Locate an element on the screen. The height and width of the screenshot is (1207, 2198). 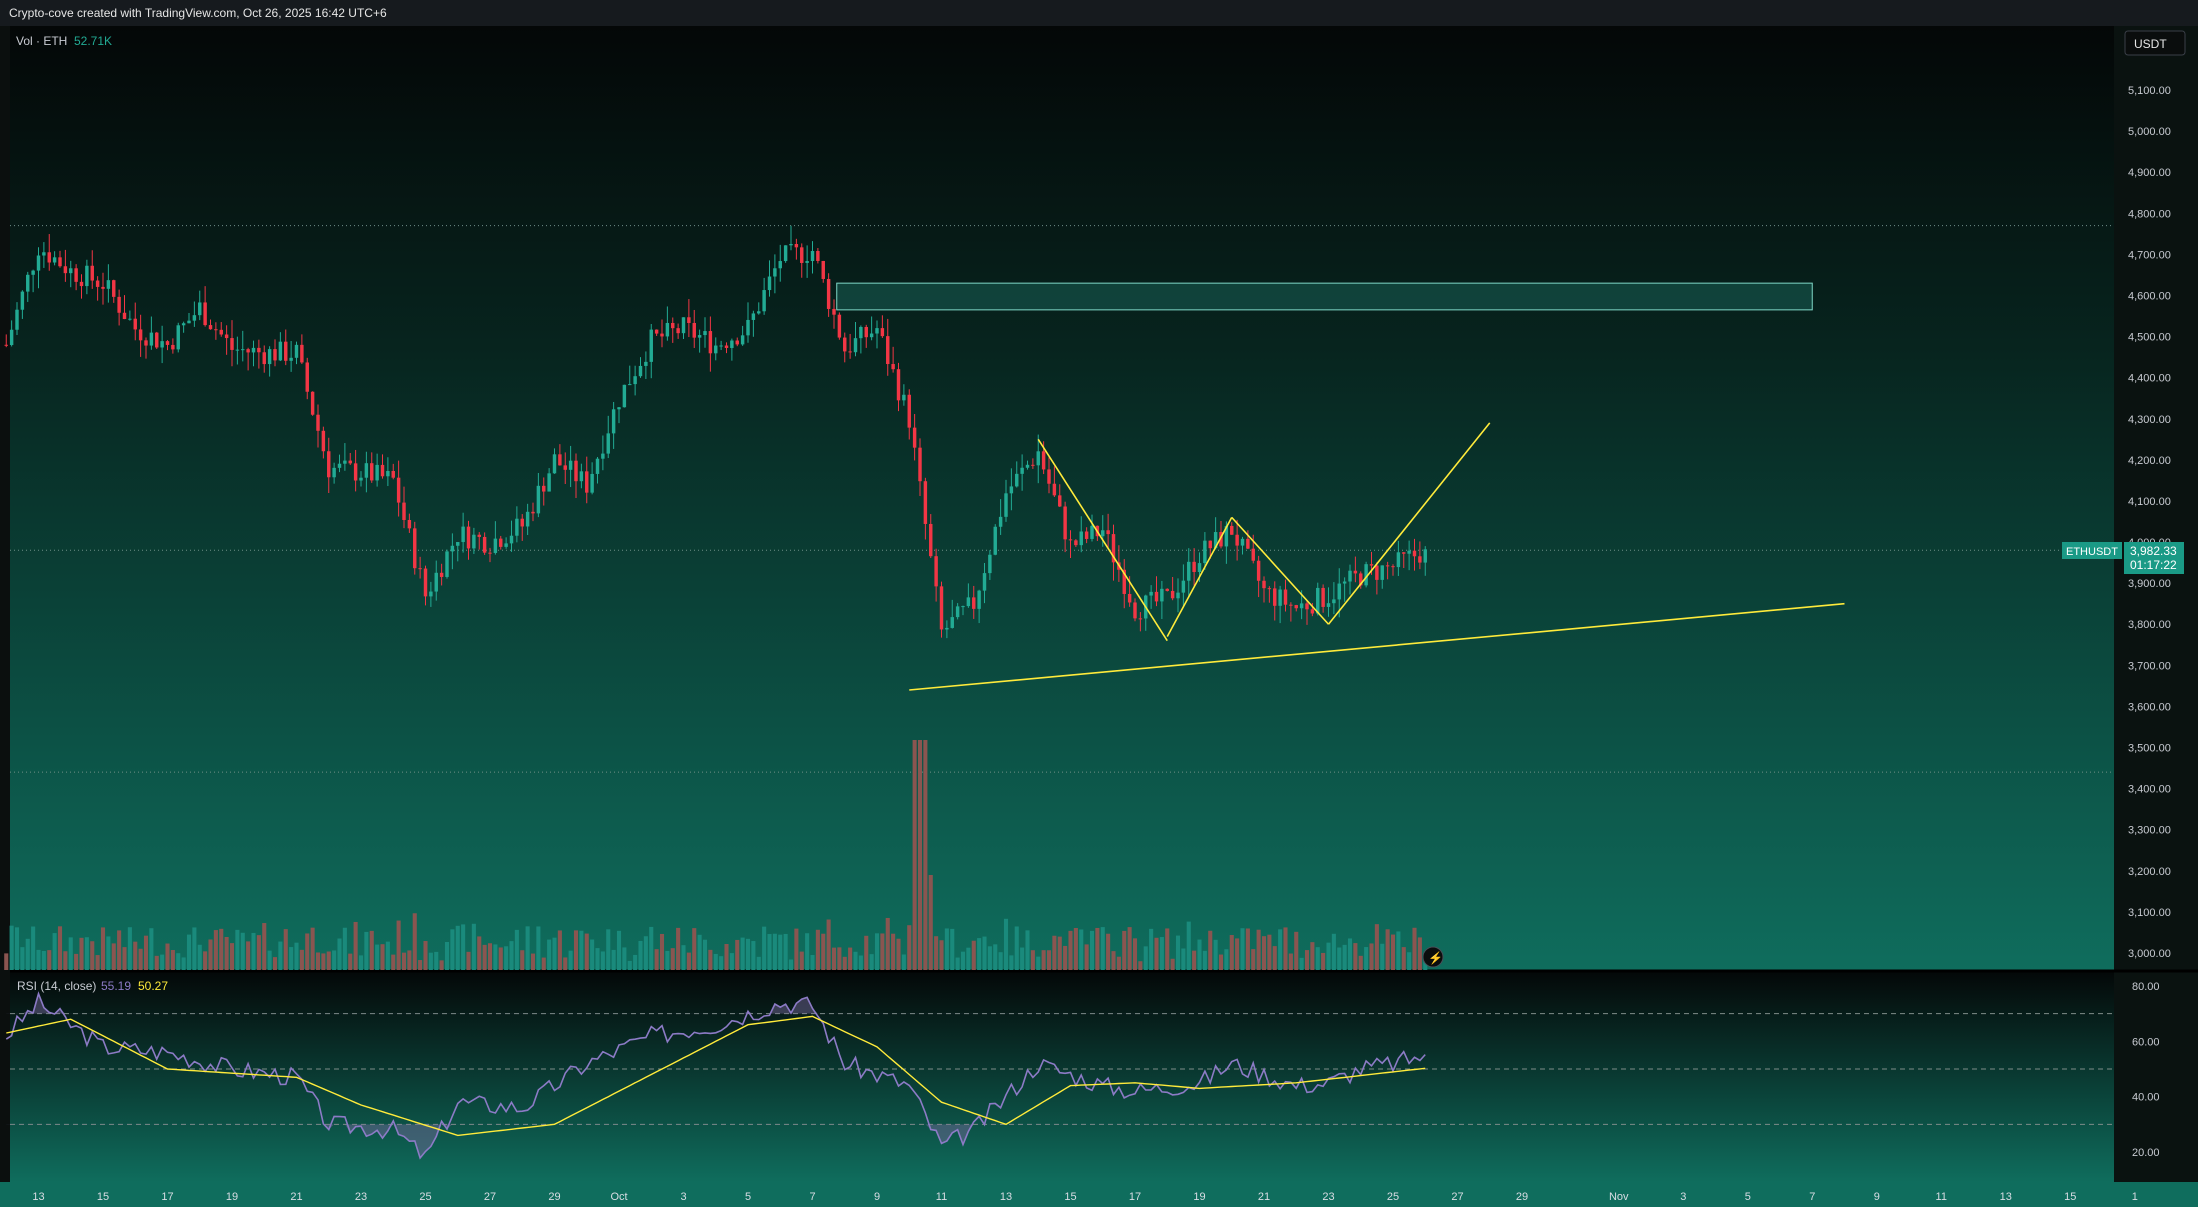
resistance-zone is located at coordinates (1324, 296).